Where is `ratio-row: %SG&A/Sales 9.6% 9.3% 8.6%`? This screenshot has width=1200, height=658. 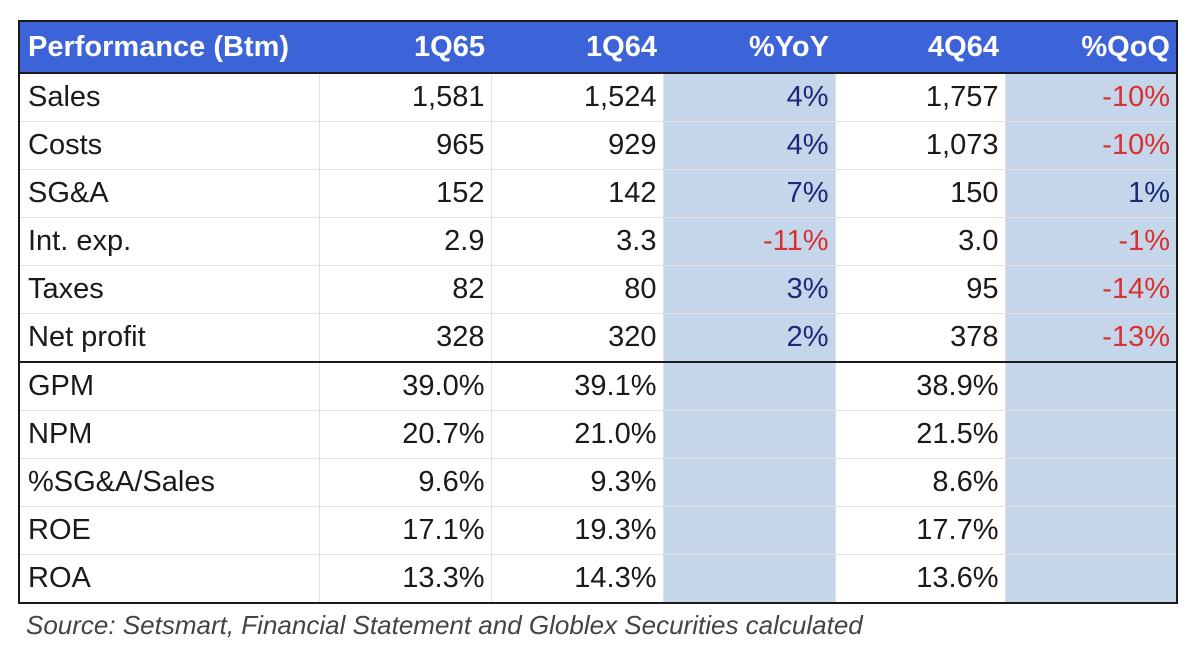
ratio-row: %SG&A/Sales 9.6% 9.3% 8.6% is located at coordinates (598, 482).